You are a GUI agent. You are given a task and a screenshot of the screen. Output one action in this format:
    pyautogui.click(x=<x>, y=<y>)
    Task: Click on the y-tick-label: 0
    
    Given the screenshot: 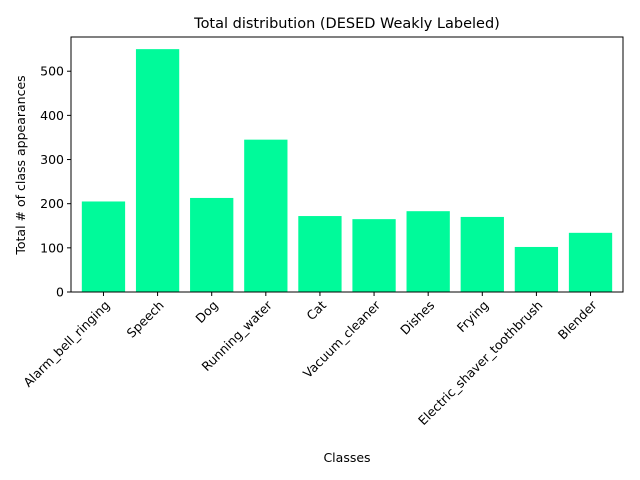 What is the action you would take?
    pyautogui.click(x=60, y=292)
    